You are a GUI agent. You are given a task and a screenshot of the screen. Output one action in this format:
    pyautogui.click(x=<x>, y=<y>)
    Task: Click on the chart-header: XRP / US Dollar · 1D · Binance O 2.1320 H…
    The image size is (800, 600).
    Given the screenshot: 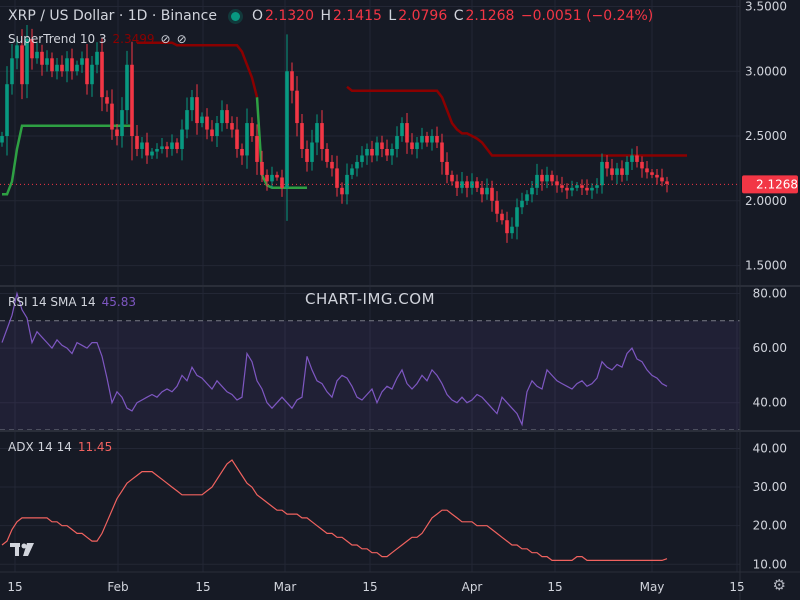 What is the action you would take?
    pyautogui.click(x=331, y=16)
    